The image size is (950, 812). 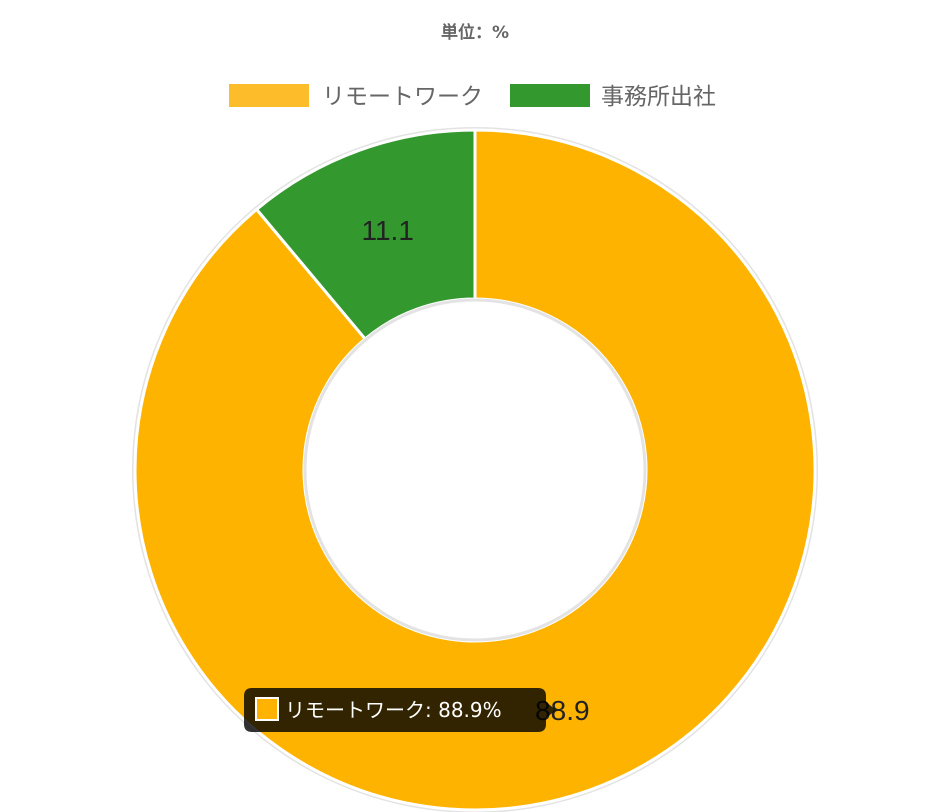 I want to click on legend-label-office: 事務所出社, so click(x=658, y=97).